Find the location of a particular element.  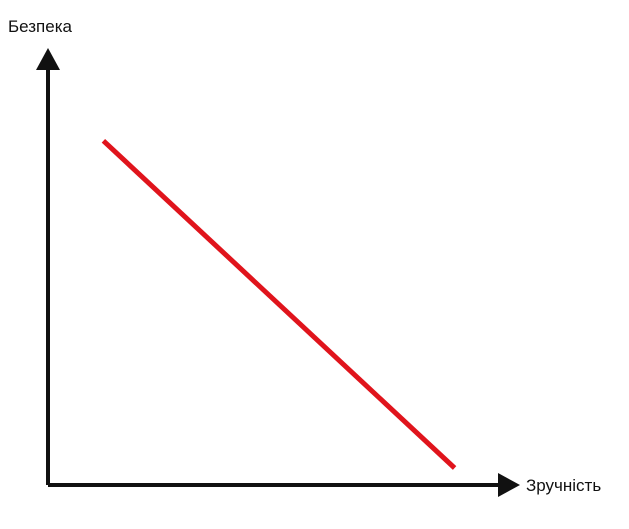

y-axis-label: Безпека is located at coordinates (40, 26).